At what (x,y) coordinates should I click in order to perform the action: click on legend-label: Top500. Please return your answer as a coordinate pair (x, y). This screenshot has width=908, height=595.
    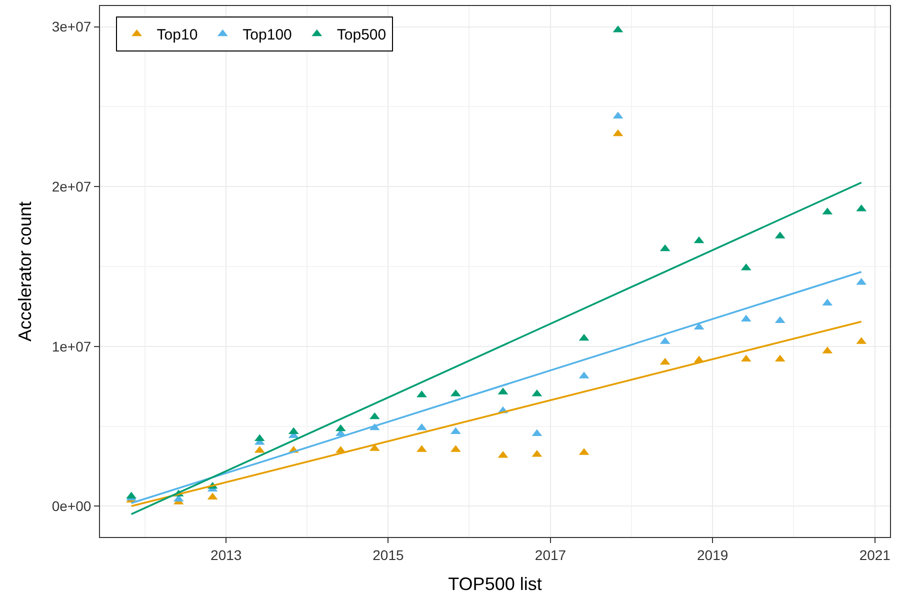
    Looking at the image, I should click on (361, 35).